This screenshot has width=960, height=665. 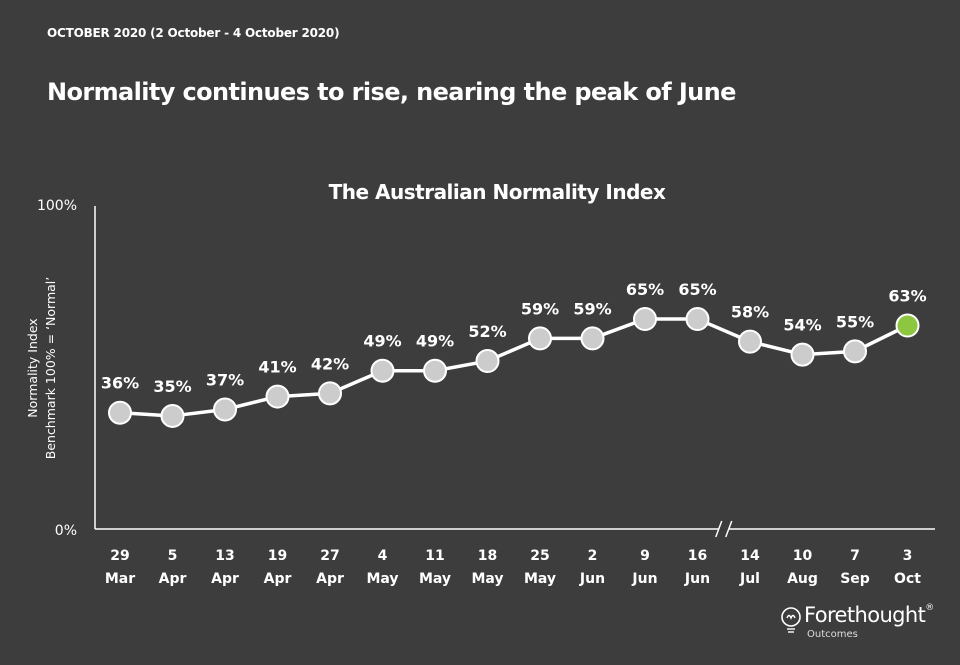 What do you see at coordinates (329, 556) in the screenshot?
I see `x-tick-day: 27` at bounding box center [329, 556].